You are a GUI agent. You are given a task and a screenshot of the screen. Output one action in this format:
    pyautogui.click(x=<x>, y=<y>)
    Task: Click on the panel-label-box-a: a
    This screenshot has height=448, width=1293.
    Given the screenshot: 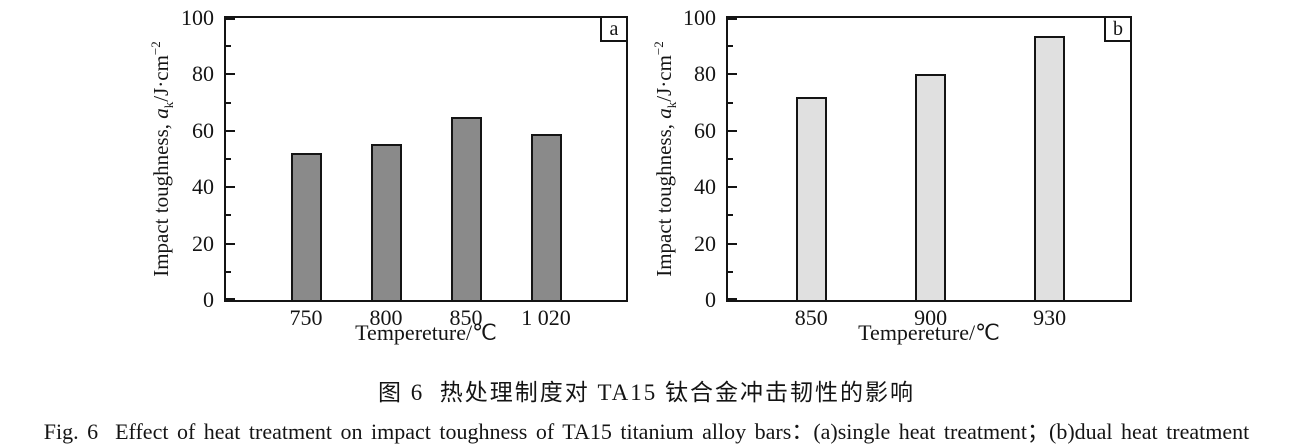 What is the action you would take?
    pyautogui.click(x=614, y=29)
    